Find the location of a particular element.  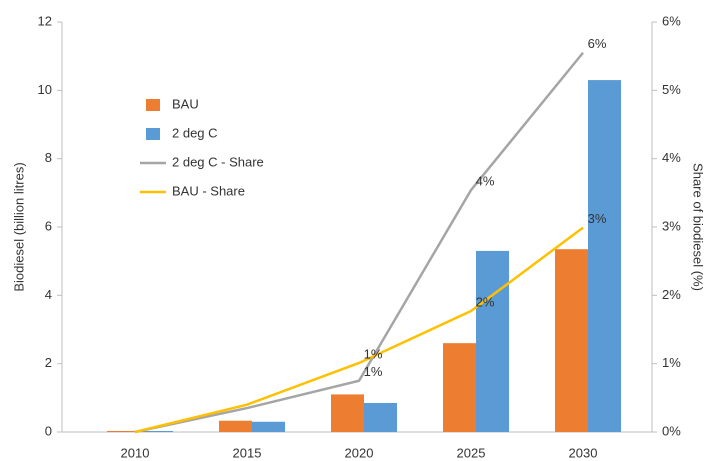

y2-tick-label: 3% is located at coordinates (671, 225).